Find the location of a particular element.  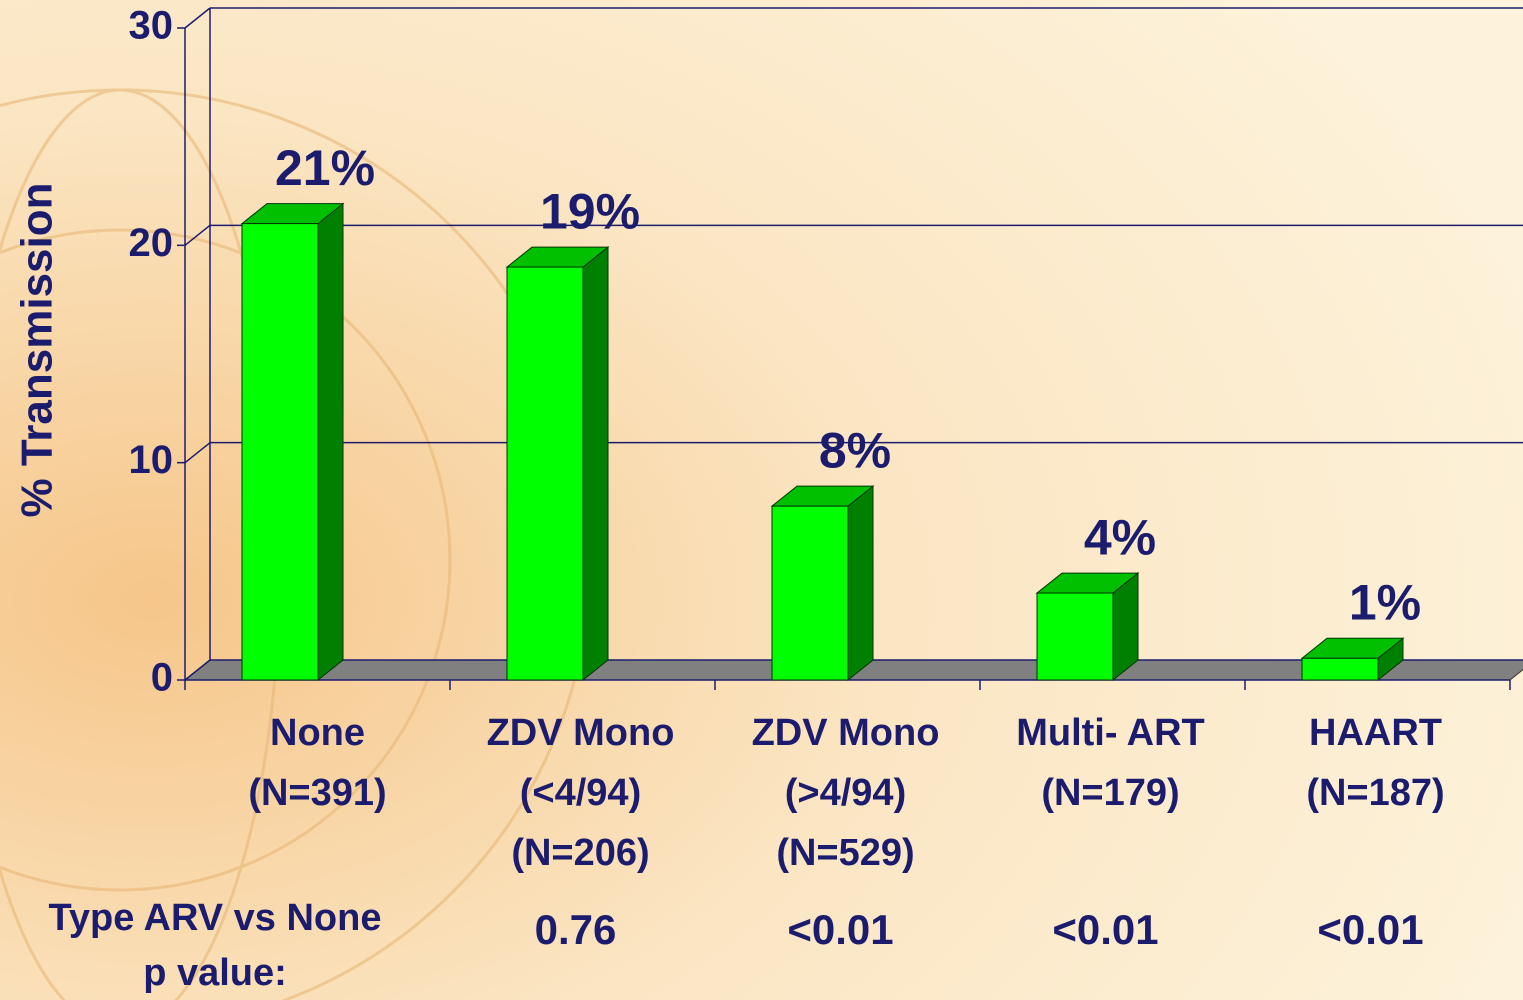

x-tick-label: HAART is located at coordinates (1375, 733).